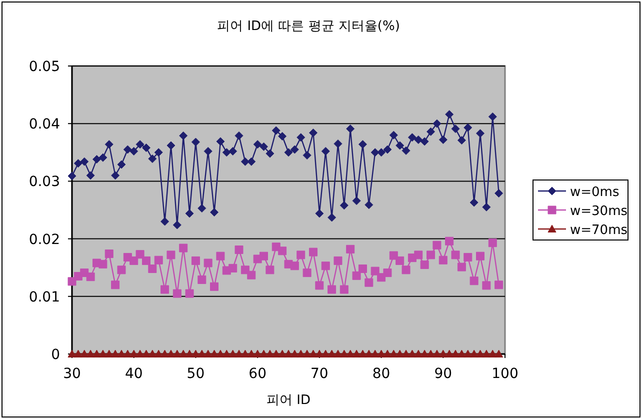 The height and width of the screenshot is (419, 642). What do you see at coordinates (72, 374) in the screenshot?
I see `x-tick-label: 30` at bounding box center [72, 374].